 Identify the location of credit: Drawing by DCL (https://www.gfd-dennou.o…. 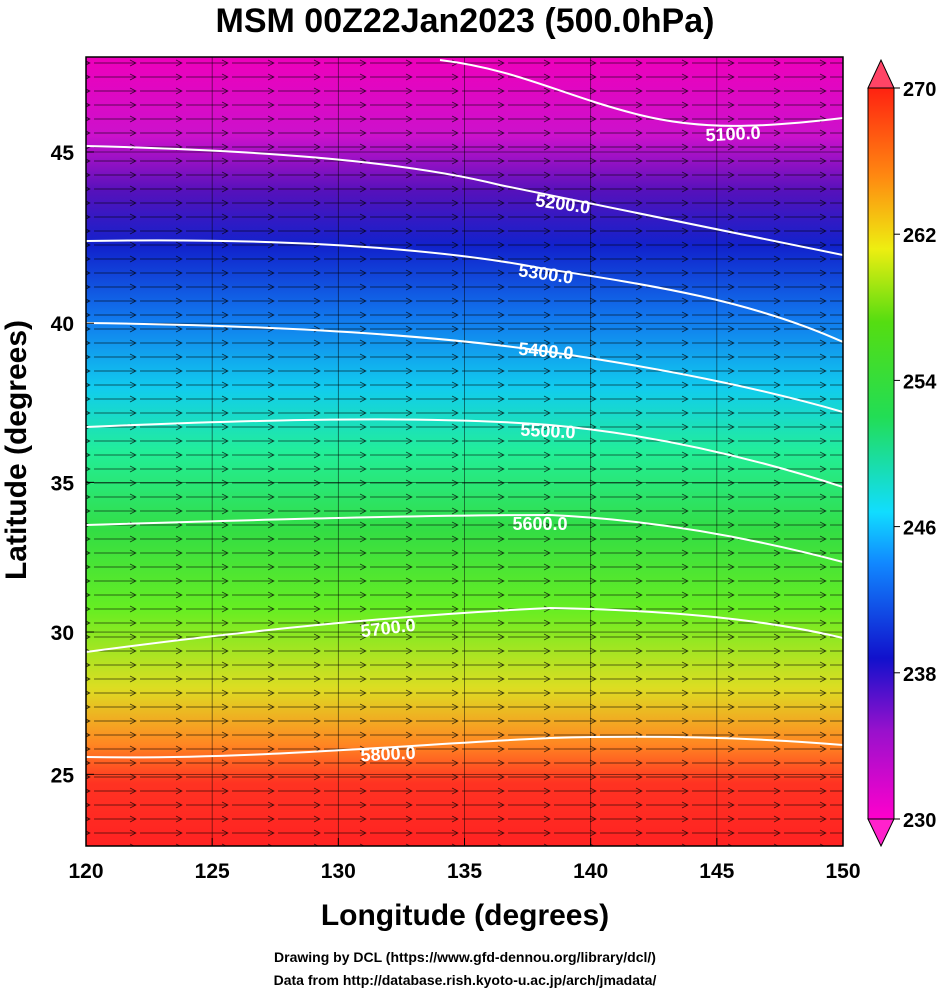
(465, 957).